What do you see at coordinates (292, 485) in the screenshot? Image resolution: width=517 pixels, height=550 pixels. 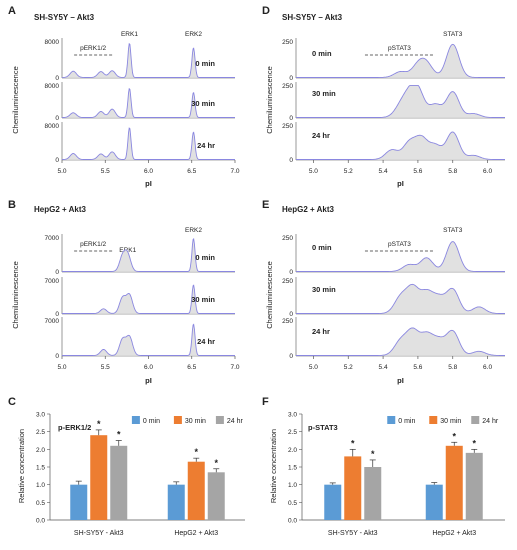 I see `panel-f-ytick-label: 1.0` at bounding box center [292, 485].